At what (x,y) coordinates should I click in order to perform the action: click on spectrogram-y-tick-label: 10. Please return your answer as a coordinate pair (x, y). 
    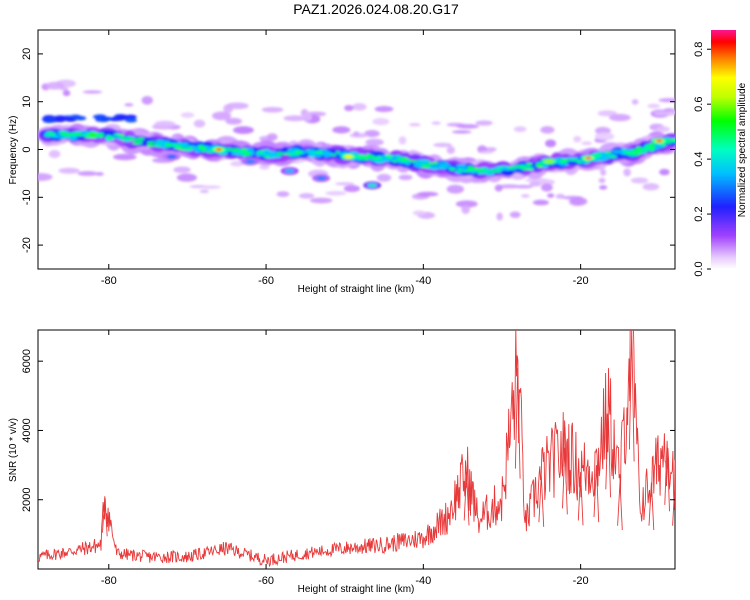
    Looking at the image, I should click on (27, 102).